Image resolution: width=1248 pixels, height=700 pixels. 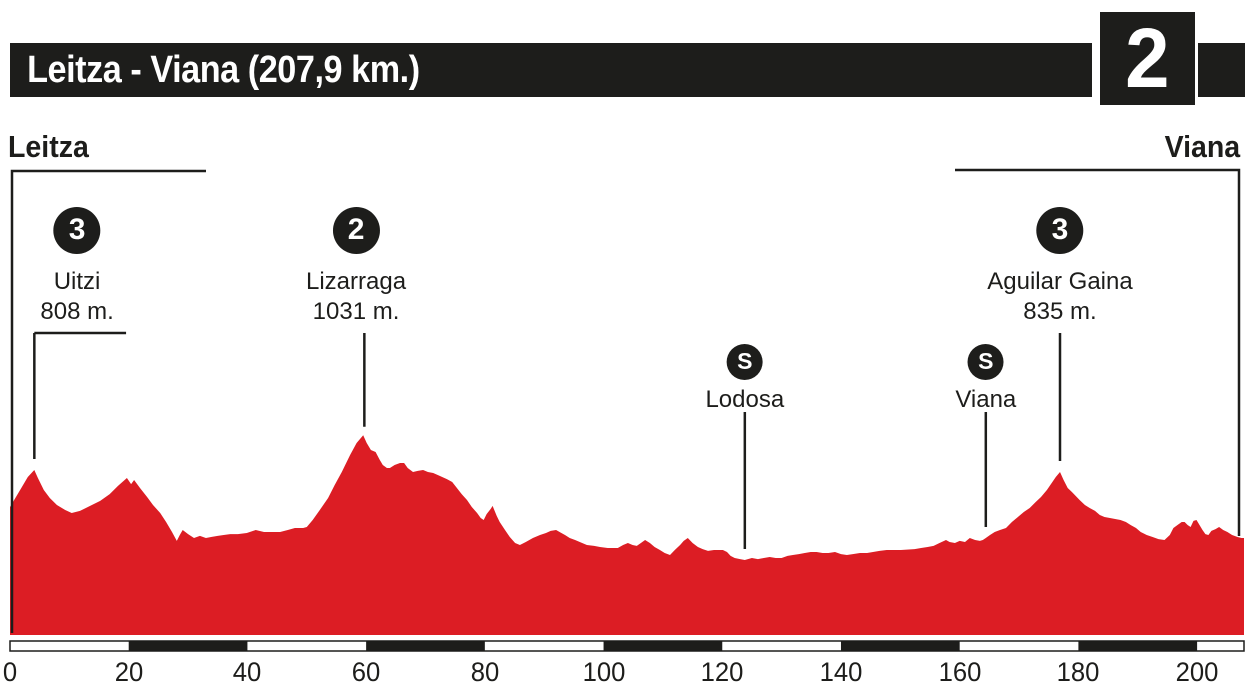 What do you see at coordinates (841, 672) in the screenshot?
I see `x-axis-tick-label: 140` at bounding box center [841, 672].